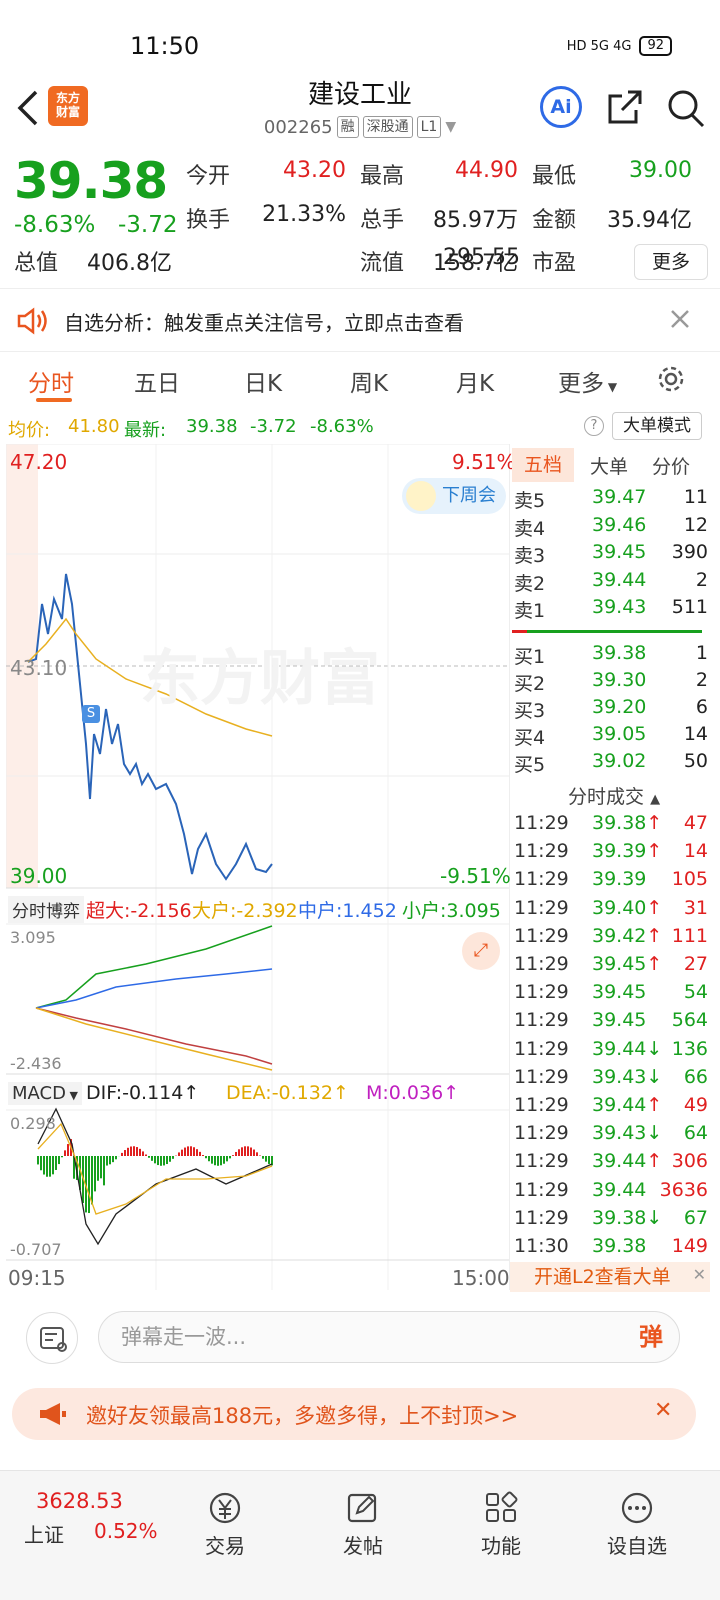  Describe the element at coordinates (143, 1093) in the screenshot. I see `macd-dif: DIF:-0.114↑` at that location.